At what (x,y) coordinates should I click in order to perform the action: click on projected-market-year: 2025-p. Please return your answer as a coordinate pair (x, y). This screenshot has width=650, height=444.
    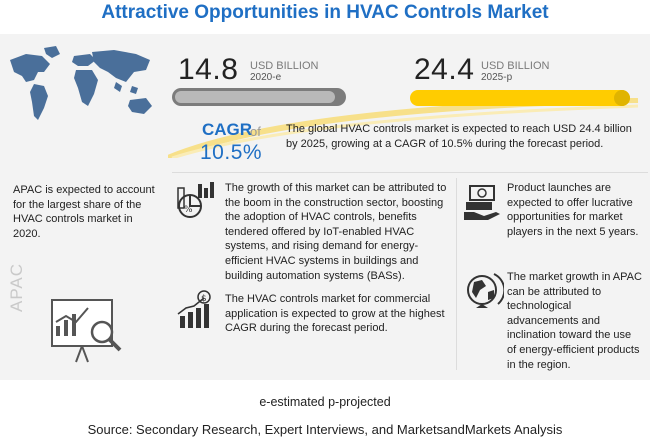
    Looking at the image, I should click on (497, 77).